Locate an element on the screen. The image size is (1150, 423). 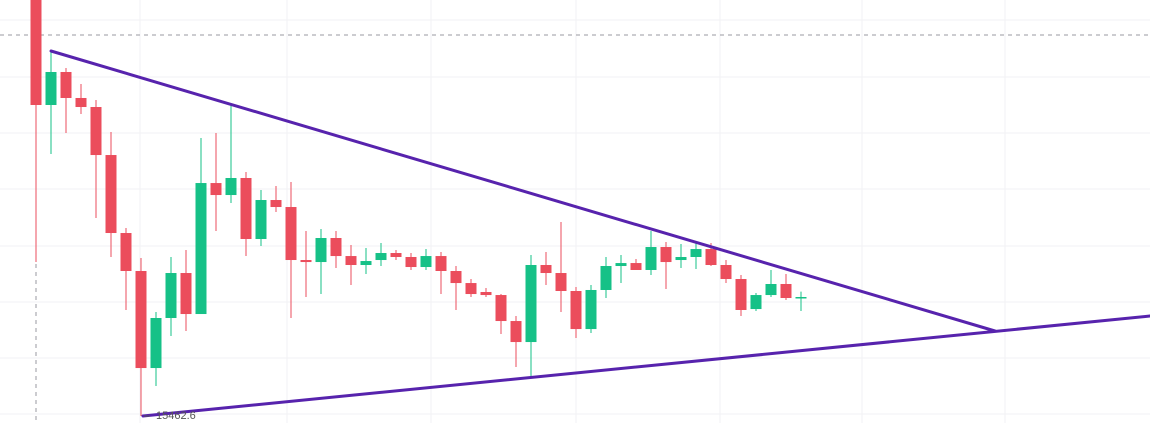
low-price-label: 15462.6 is located at coordinates (176, 416).